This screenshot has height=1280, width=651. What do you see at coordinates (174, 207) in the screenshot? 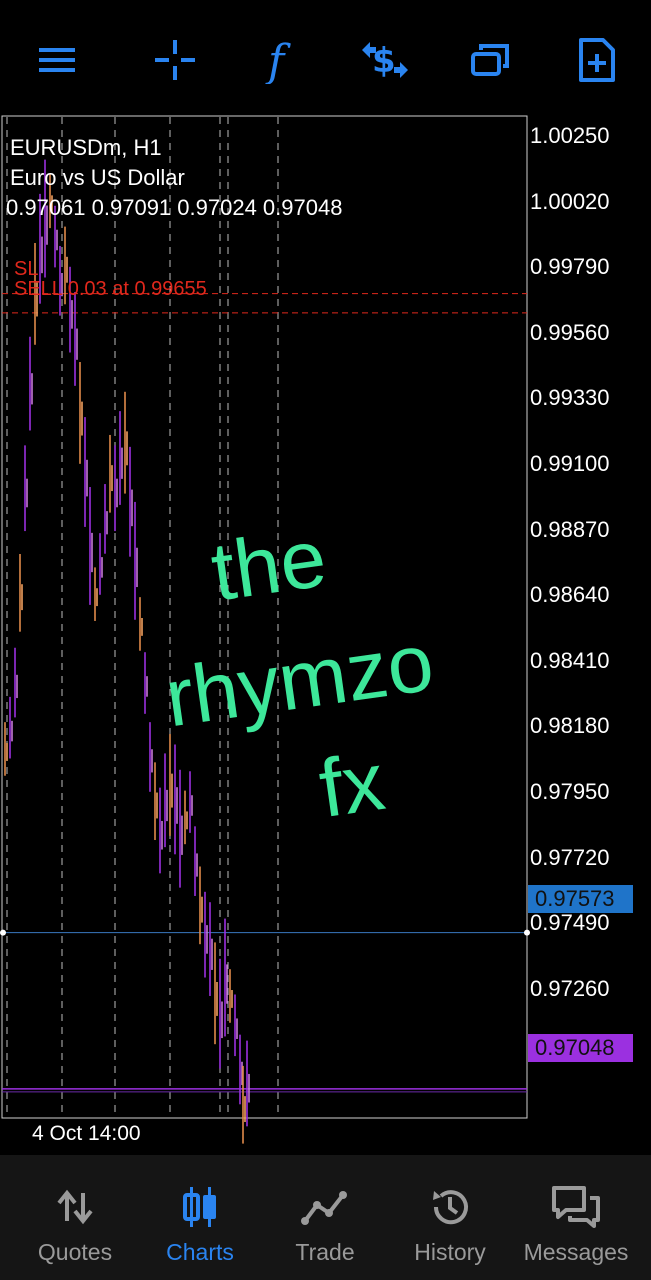
I see `ohlc-values: 0.97061 0.97091 0.97024 0.97048` at bounding box center [174, 207].